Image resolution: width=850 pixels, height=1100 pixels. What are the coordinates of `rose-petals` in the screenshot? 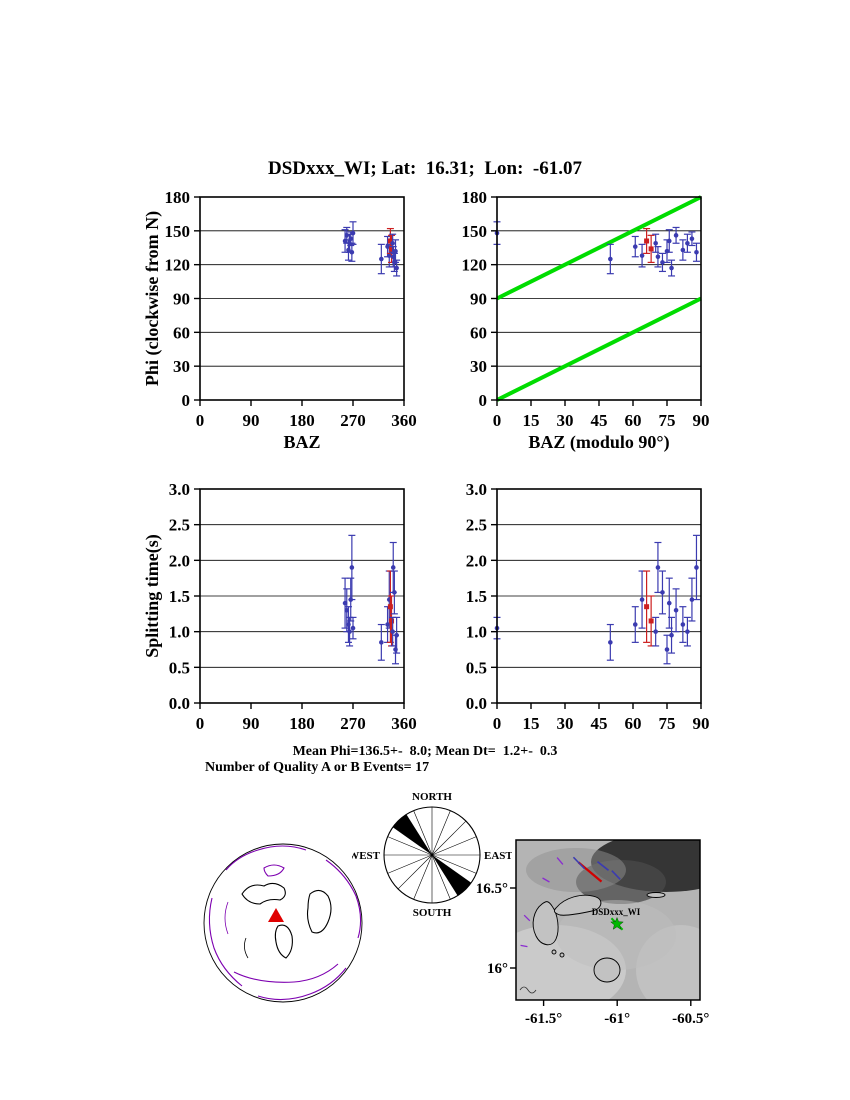 It's located at (432, 855).